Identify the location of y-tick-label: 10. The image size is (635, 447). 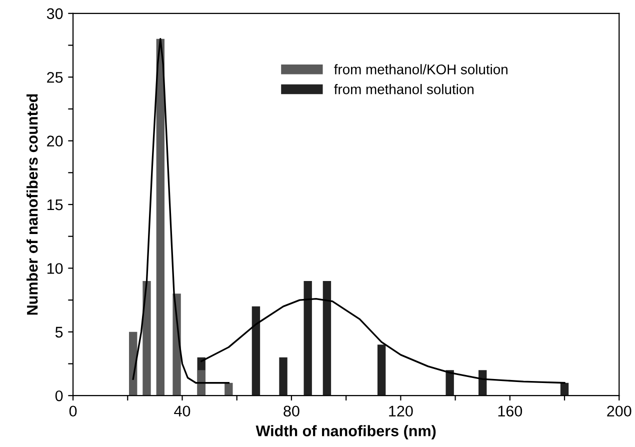
(55, 268).